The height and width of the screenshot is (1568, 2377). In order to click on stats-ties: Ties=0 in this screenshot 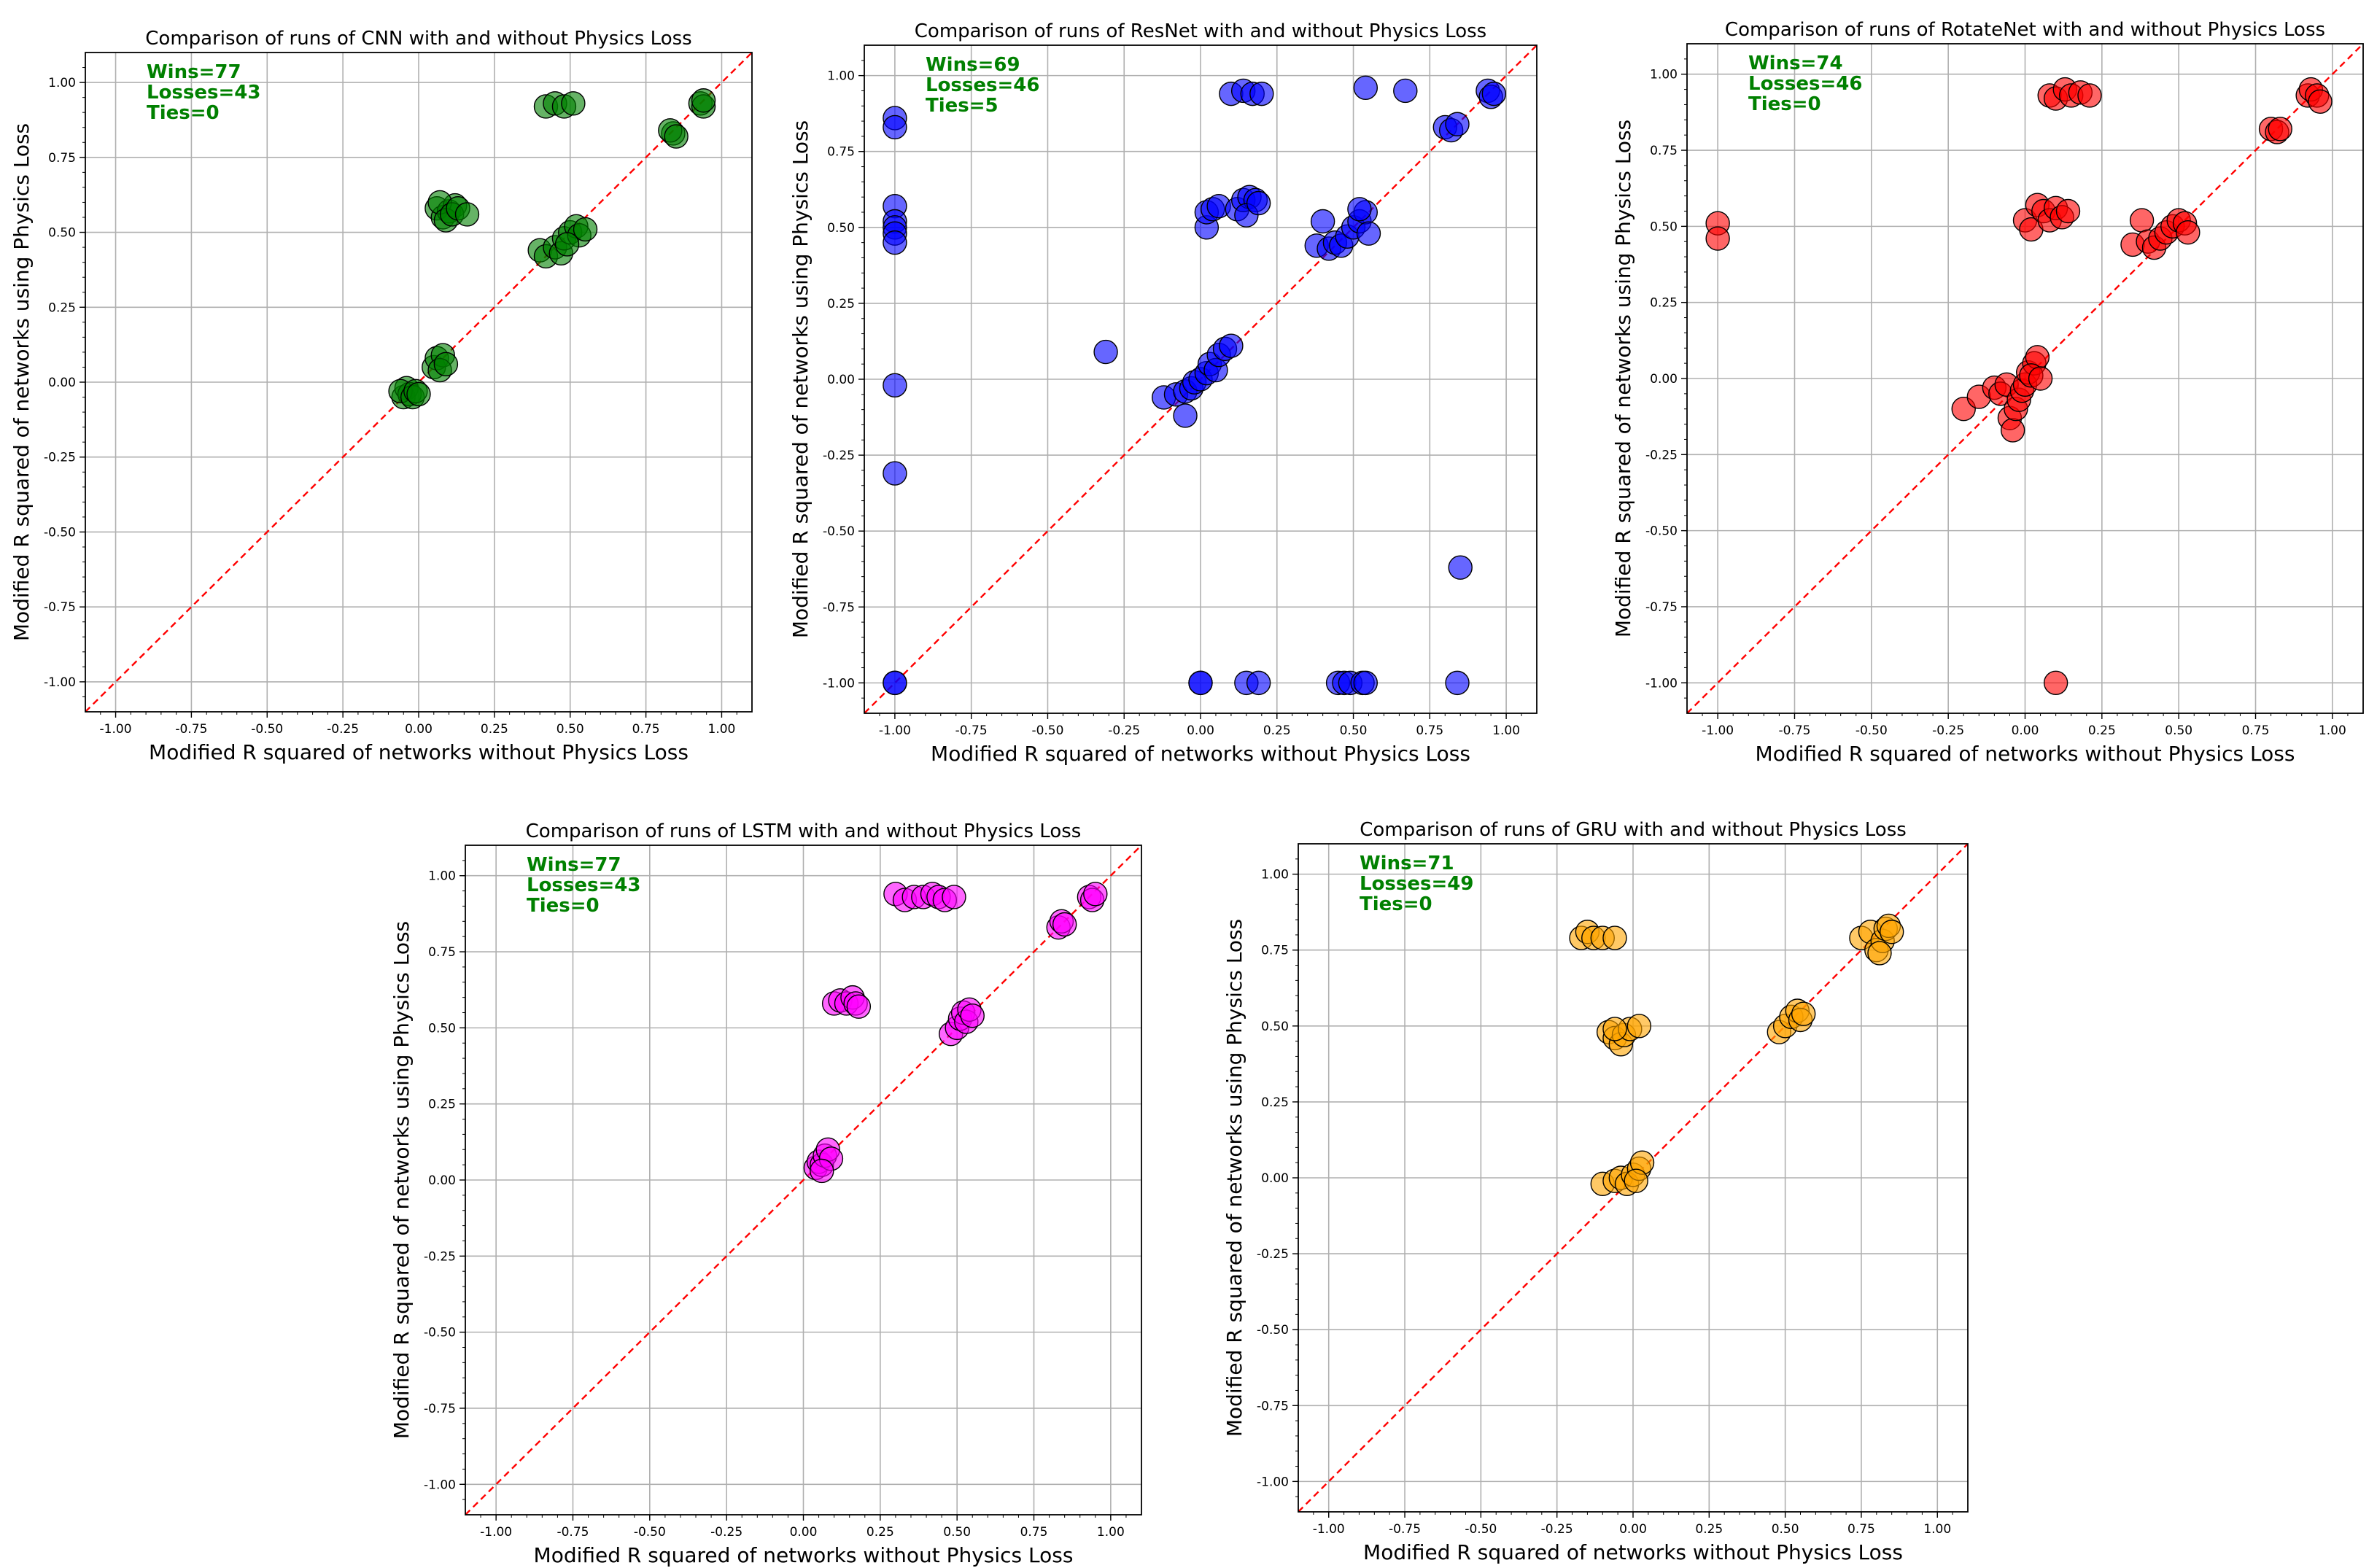, I will do `click(1785, 104)`.